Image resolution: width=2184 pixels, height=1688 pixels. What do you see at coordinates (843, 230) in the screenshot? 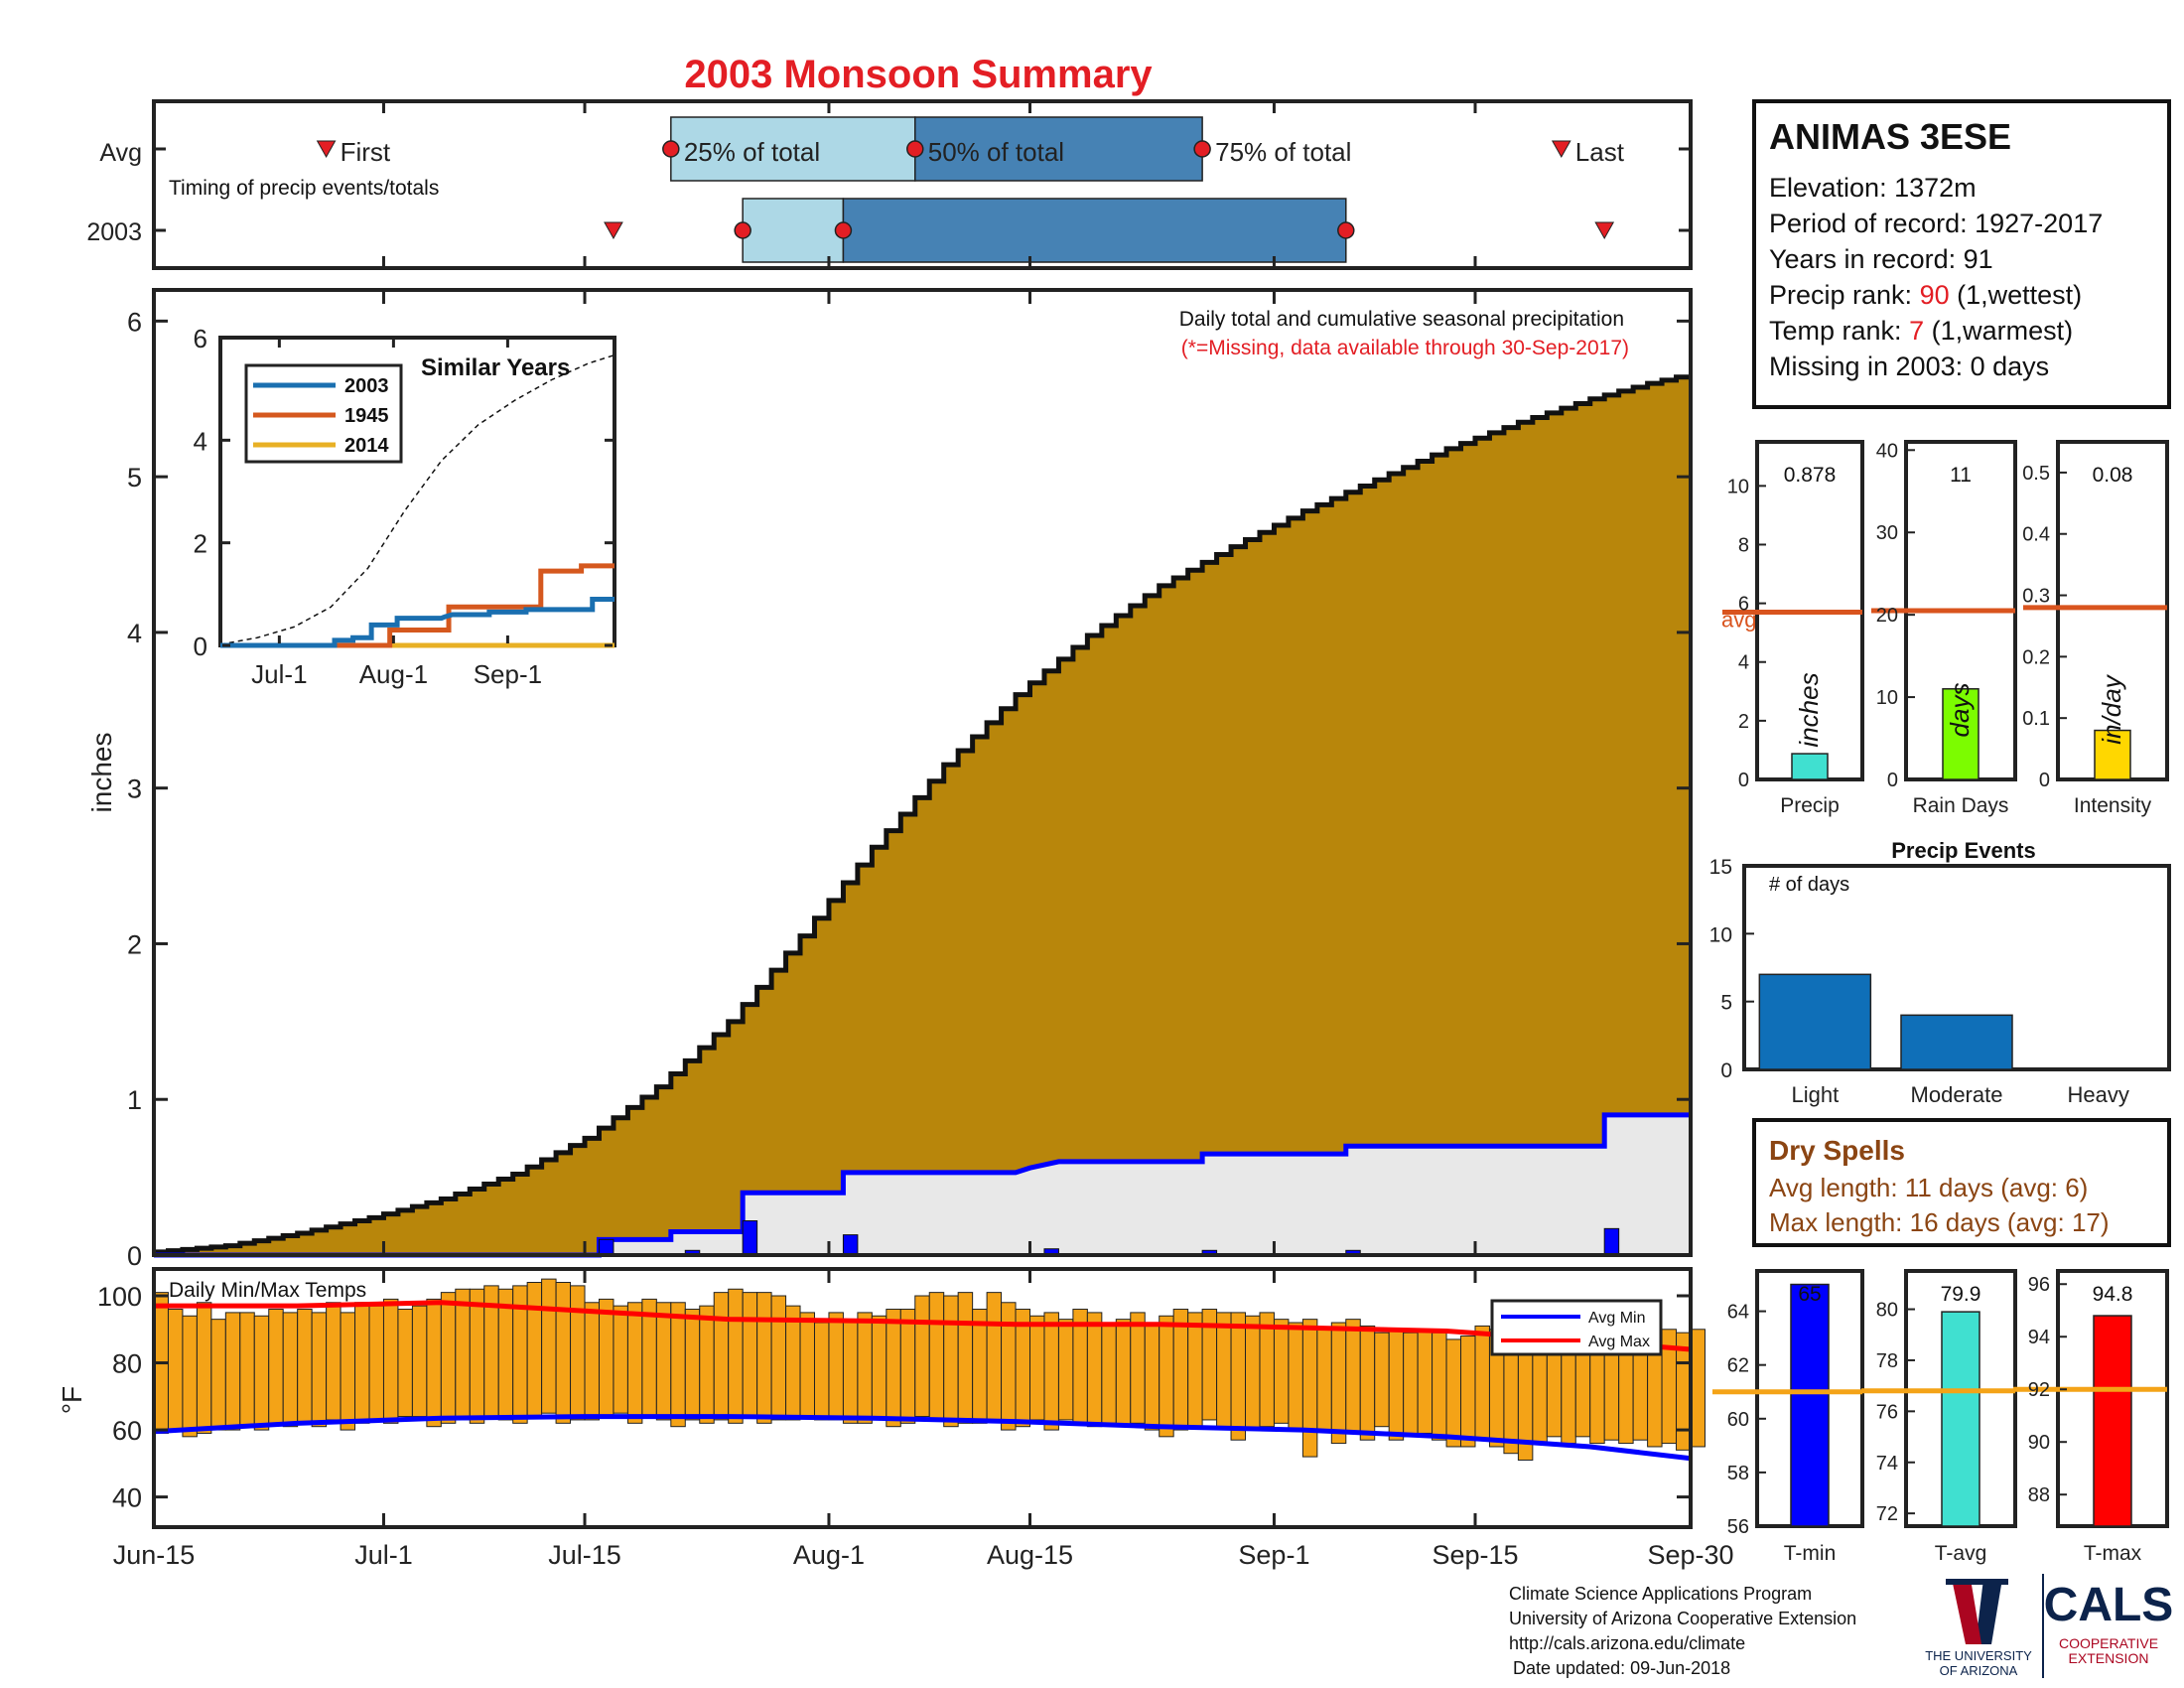
I see `timing-y2003-p50-marker` at bounding box center [843, 230].